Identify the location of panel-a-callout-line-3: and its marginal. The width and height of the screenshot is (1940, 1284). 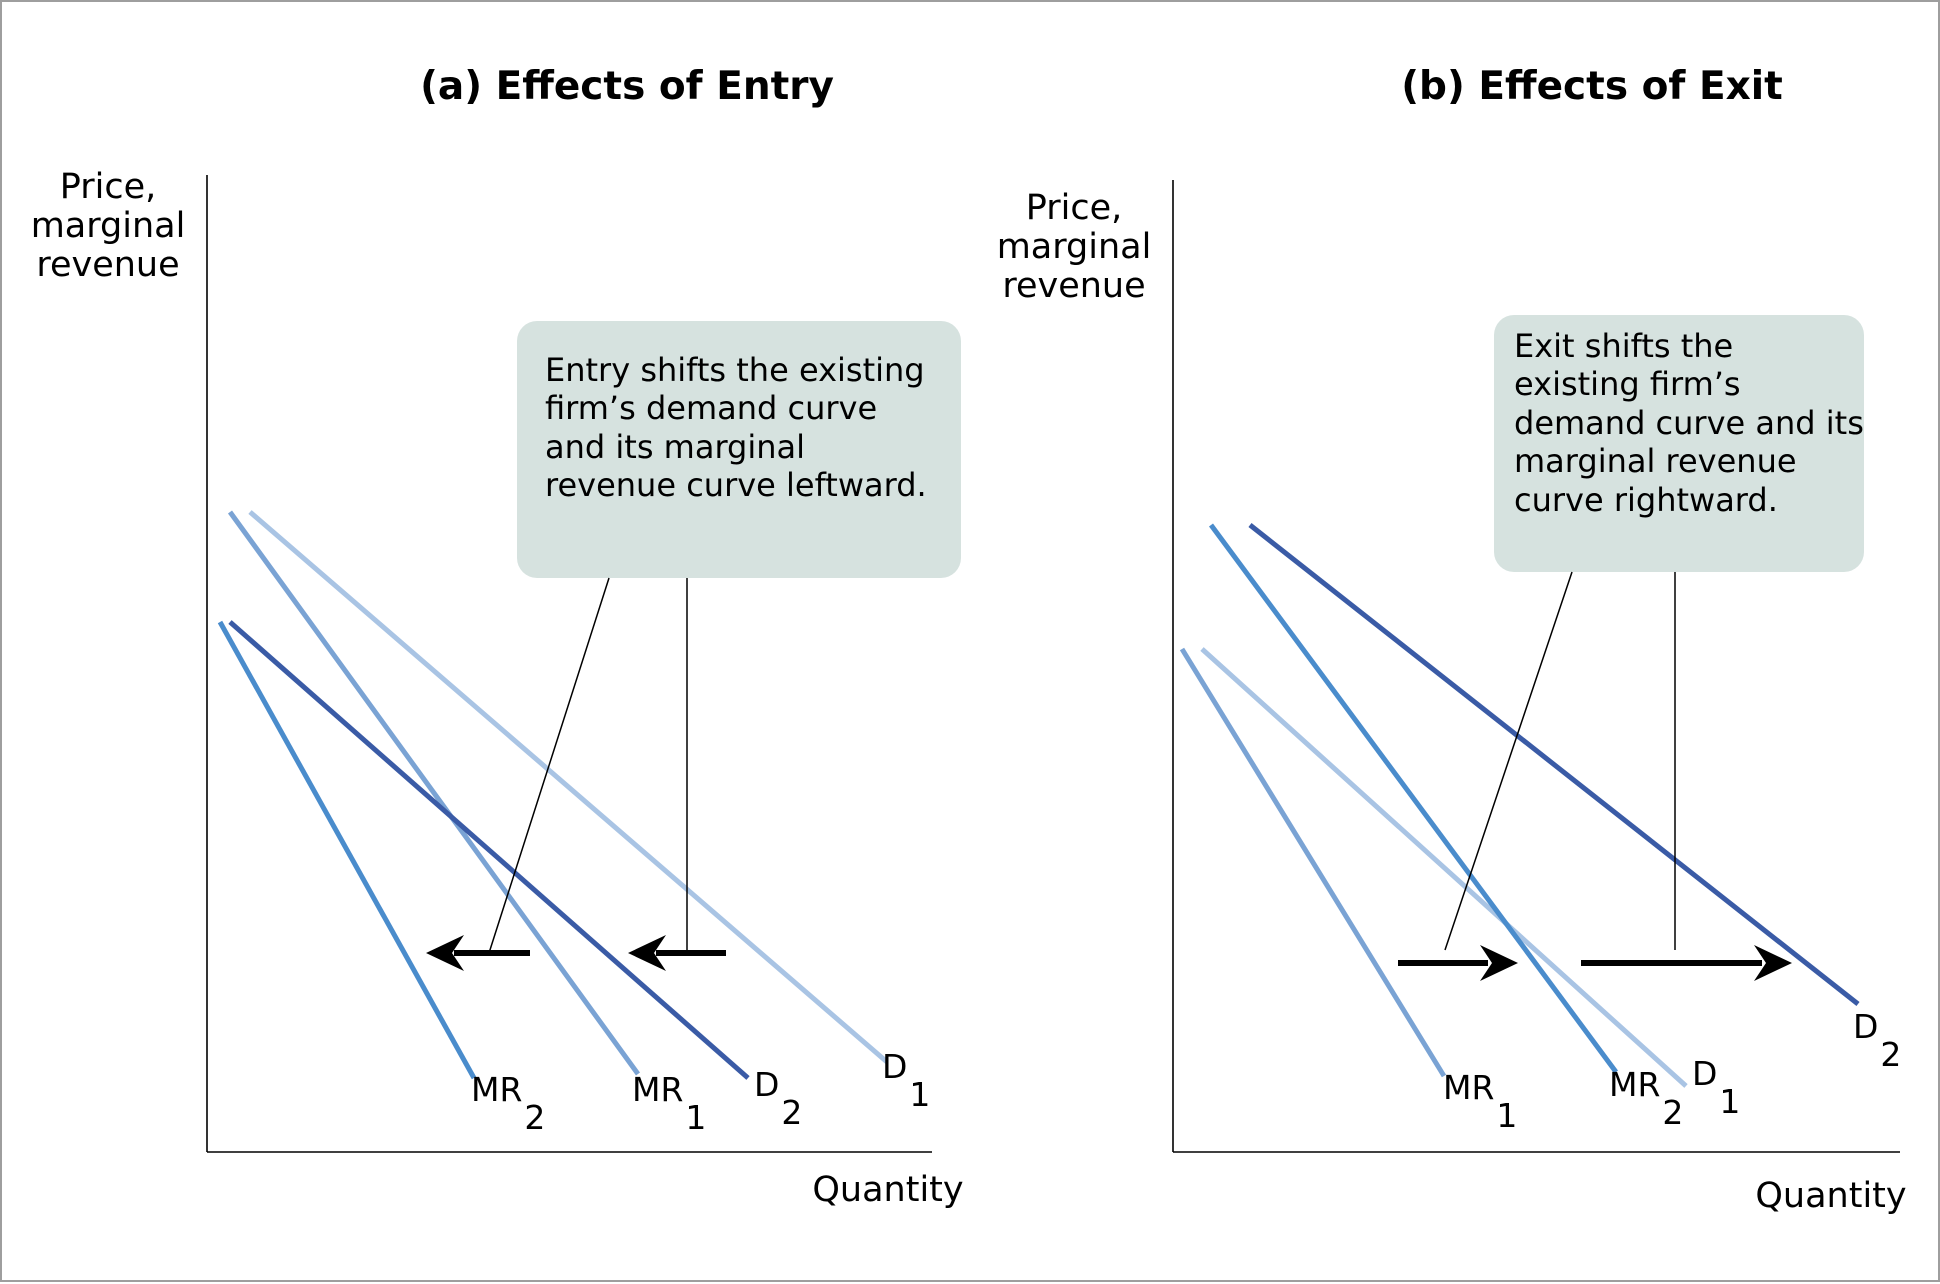
(675, 447).